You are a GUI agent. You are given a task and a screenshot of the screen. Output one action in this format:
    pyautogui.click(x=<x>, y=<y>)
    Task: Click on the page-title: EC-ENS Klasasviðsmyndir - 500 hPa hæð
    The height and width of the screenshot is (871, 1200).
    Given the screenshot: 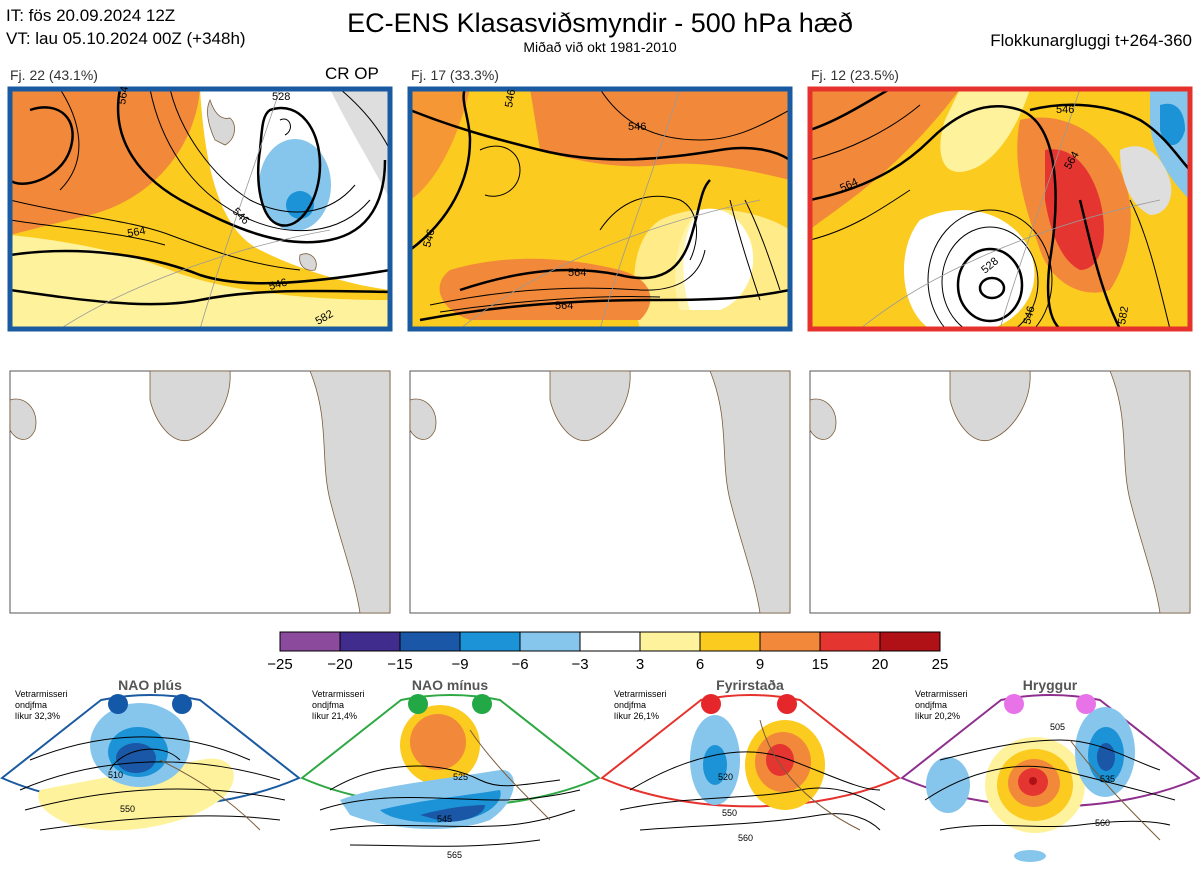 What is the action you would take?
    pyautogui.click(x=600, y=23)
    